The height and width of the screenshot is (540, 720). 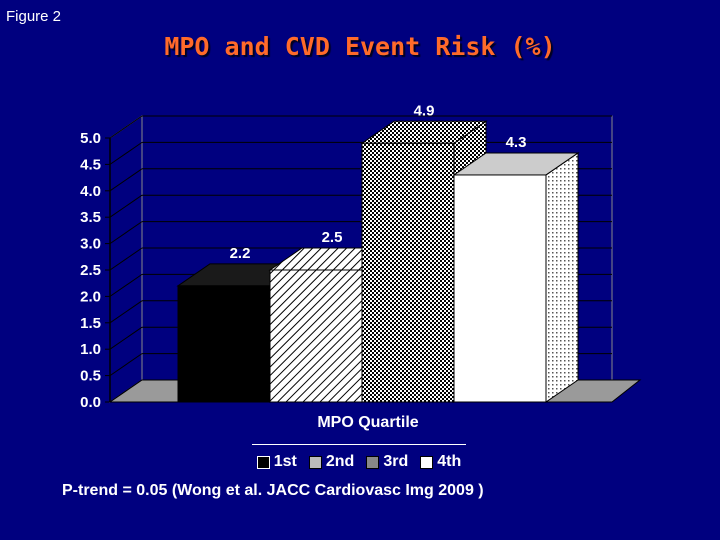 What do you see at coordinates (449, 461) in the screenshot?
I see `legend-label-4th: 4th` at bounding box center [449, 461].